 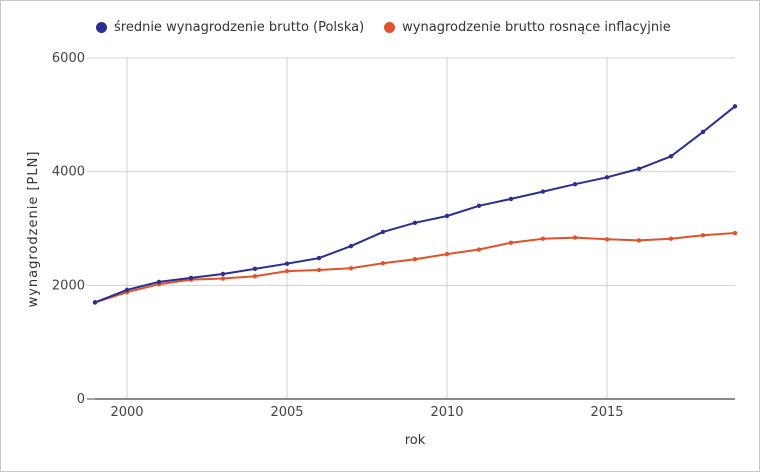 What do you see at coordinates (68, 229) in the screenshot?
I see `y-axis-ticks: 0 2000 4000 6000` at bounding box center [68, 229].